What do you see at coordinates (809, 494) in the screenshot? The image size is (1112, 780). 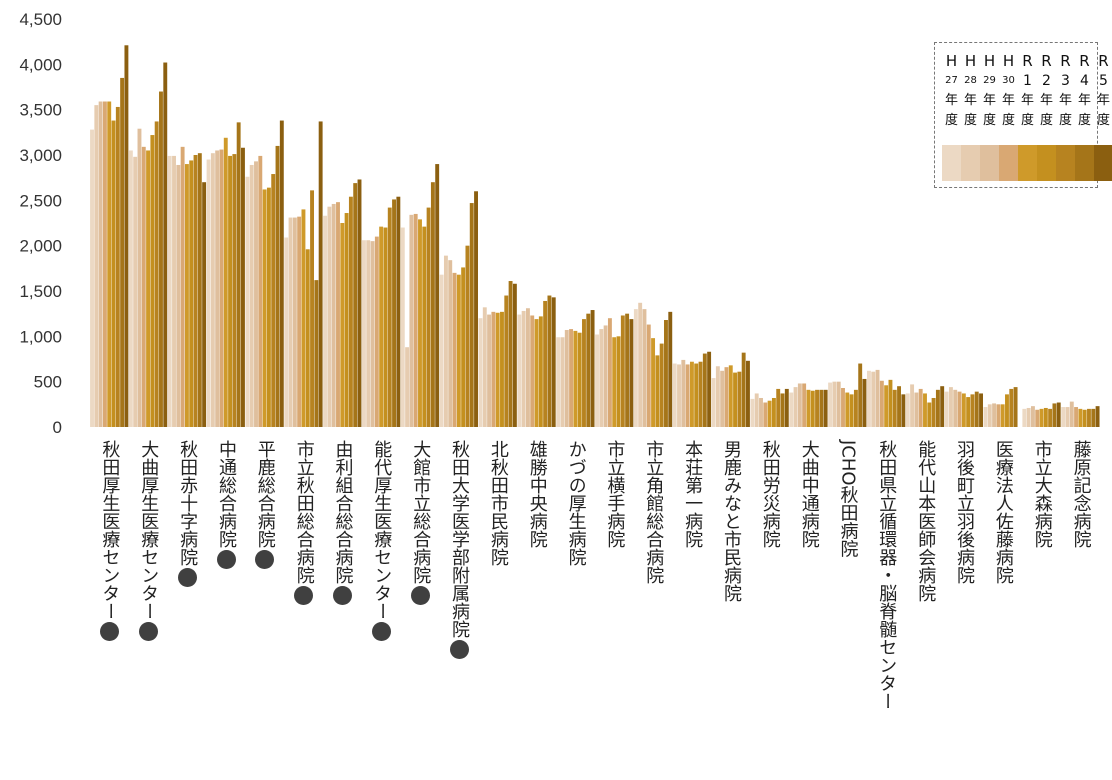 I see `category-label: 大曲中通病院` at bounding box center [809, 494].